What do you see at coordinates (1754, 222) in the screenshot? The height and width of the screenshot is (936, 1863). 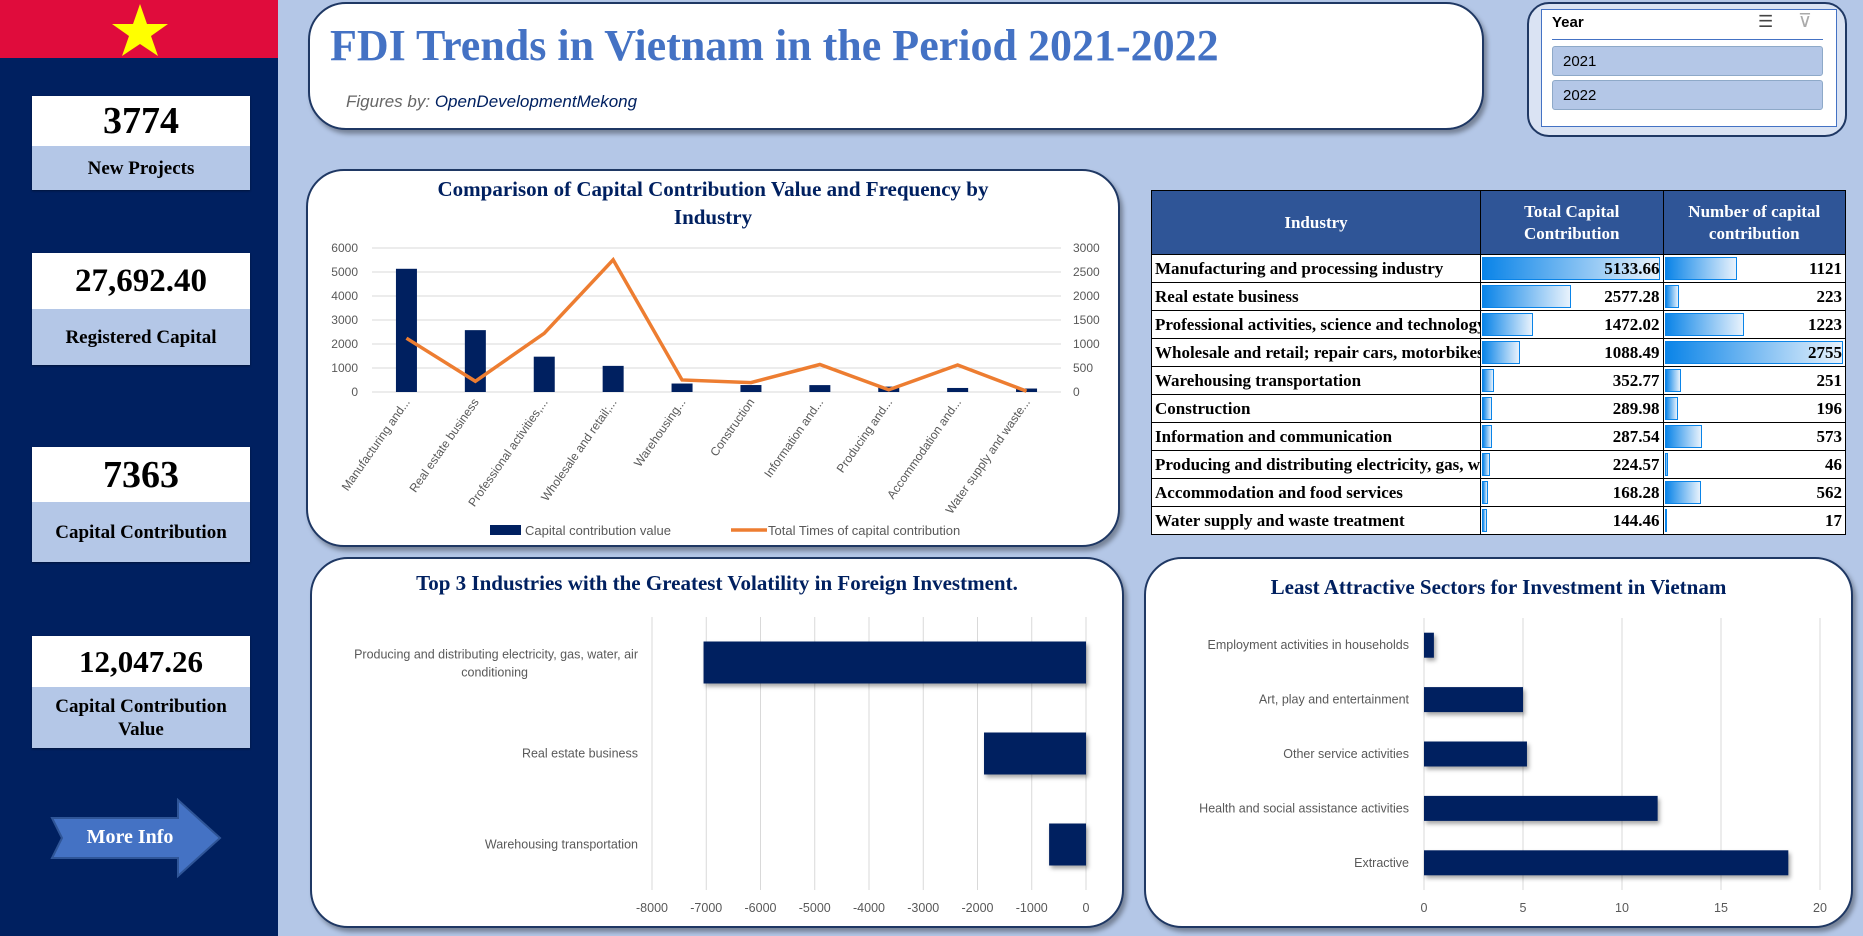 I see `col-header-count: Number of capital contribution` at bounding box center [1754, 222].